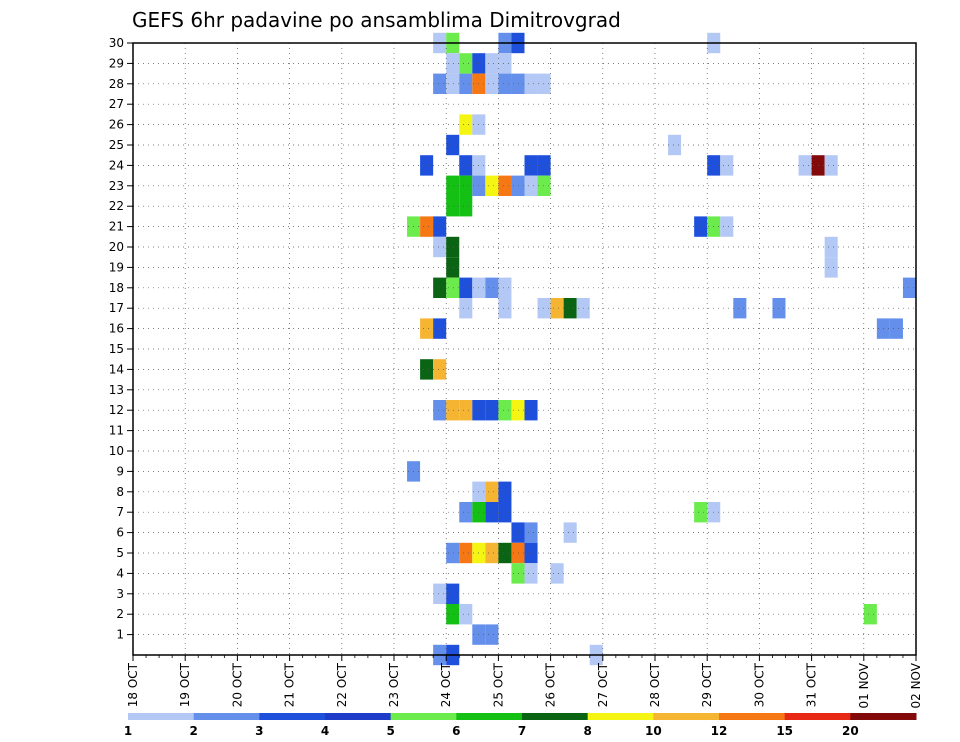 Image resolution: width=960 pixels, height=742 pixels. What do you see at coordinates (916, 685) in the screenshot?
I see `x-tick-label-15: 02 NOV` at bounding box center [916, 685].